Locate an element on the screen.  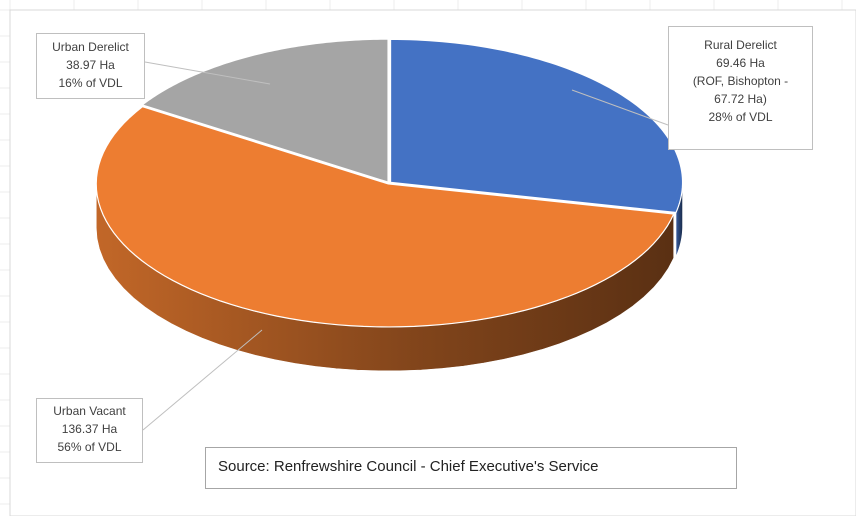
data-label-line: 67.72 Ha) is located at coordinates (740, 99).